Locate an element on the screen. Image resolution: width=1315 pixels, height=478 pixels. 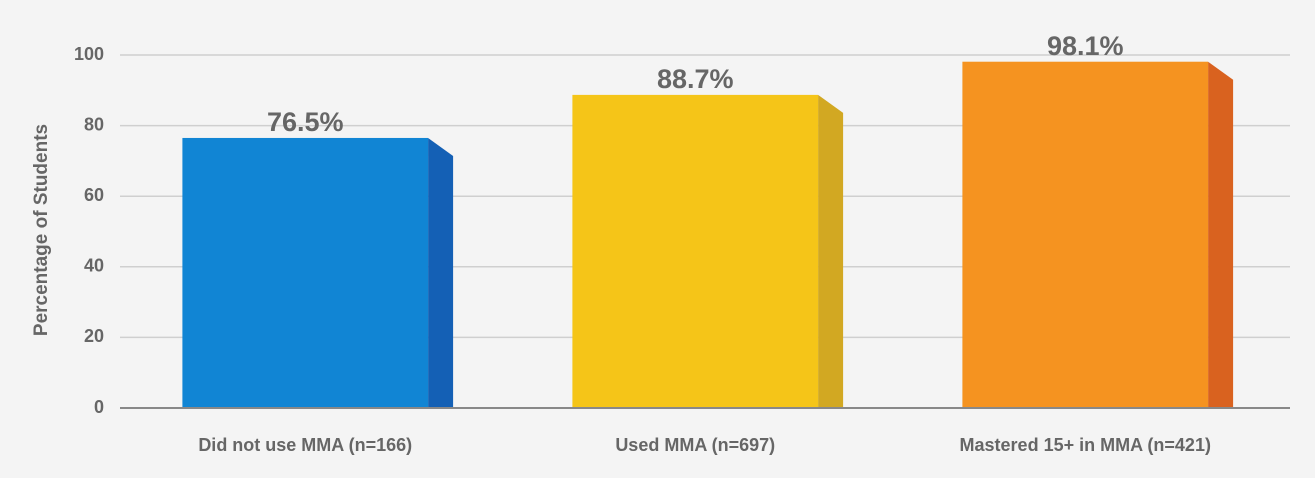
value-label: 88.7% is located at coordinates (695, 79).